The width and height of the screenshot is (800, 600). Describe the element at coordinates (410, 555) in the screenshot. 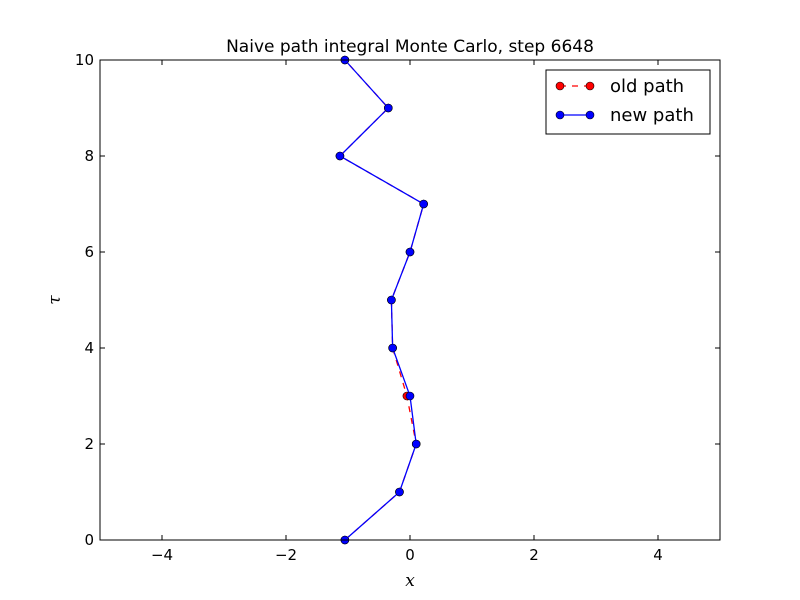

I see `x-tick-label-2: 0` at that location.